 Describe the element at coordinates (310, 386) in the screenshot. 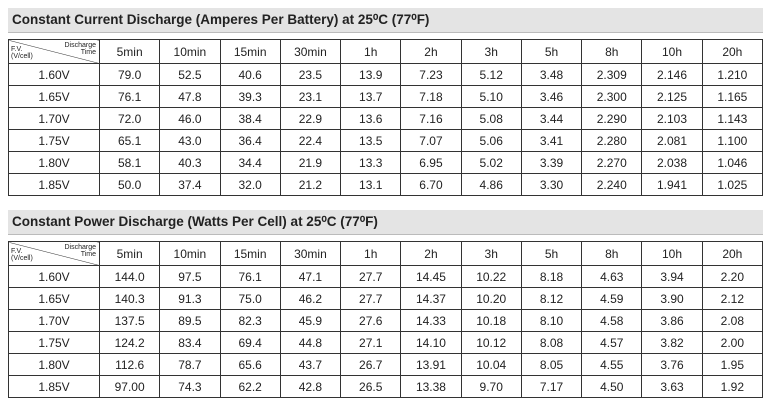

I see `cell: 42.8` at that location.